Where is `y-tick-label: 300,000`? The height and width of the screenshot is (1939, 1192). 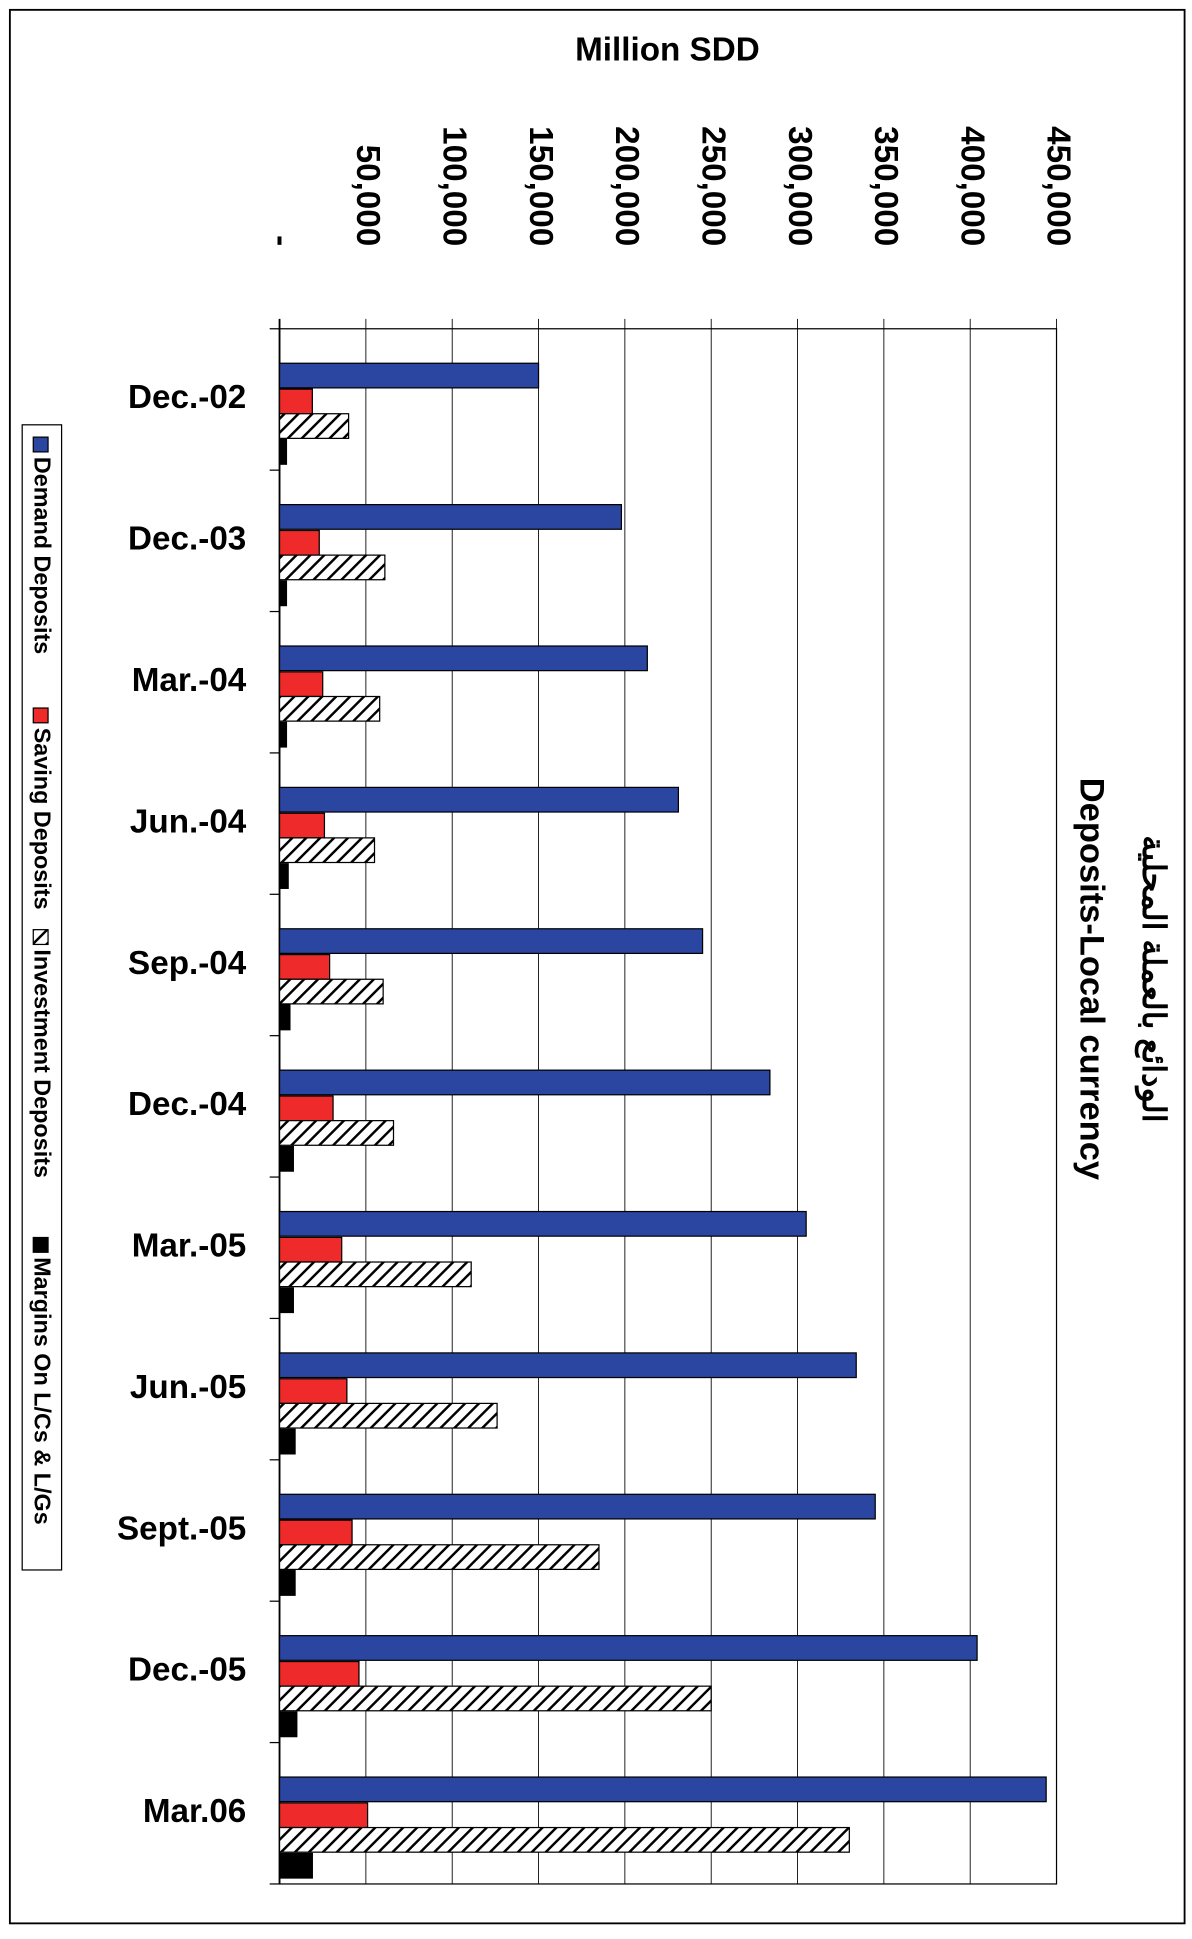
y-tick-label: 300,000 is located at coordinates (799, 186).